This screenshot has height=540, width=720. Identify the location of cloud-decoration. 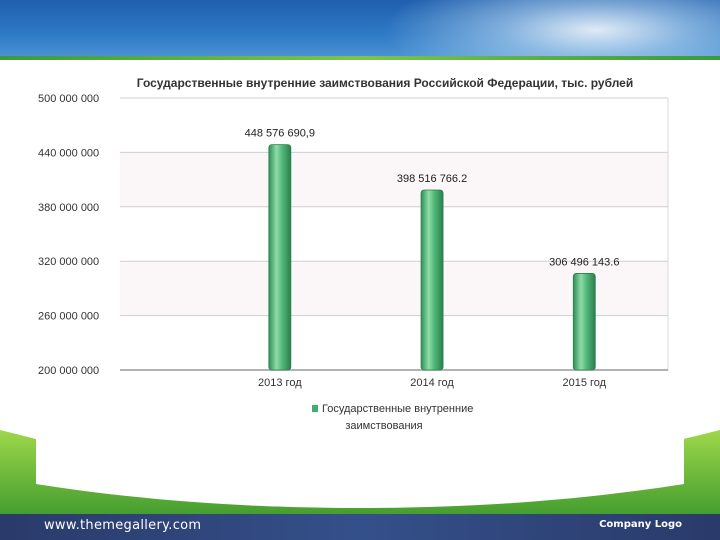
(550, 28).